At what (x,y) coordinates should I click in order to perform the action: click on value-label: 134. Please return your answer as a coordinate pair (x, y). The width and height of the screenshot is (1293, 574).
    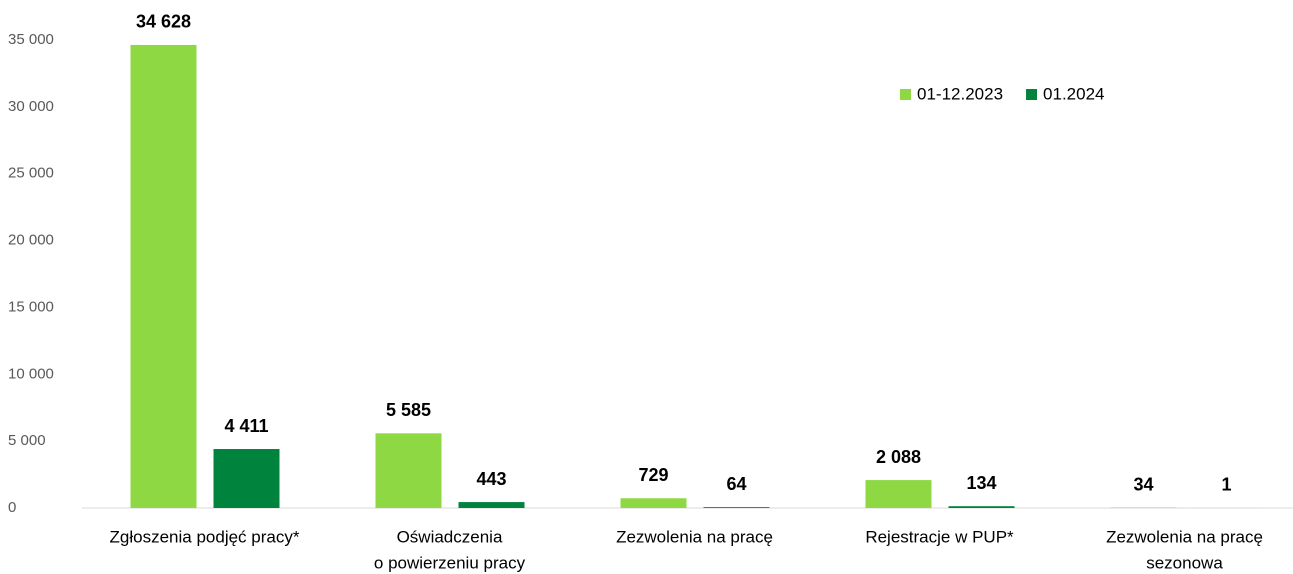
    Looking at the image, I should click on (981, 483).